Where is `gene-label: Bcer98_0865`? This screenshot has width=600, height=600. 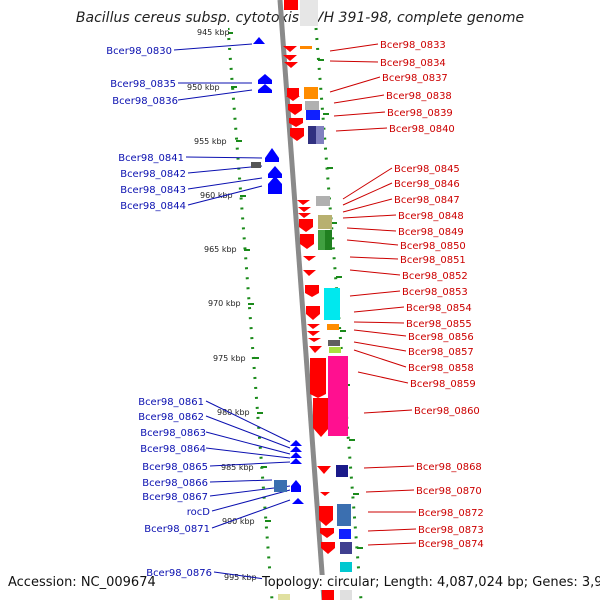
gene-label: Bcer98_0865 is located at coordinates (175, 467).